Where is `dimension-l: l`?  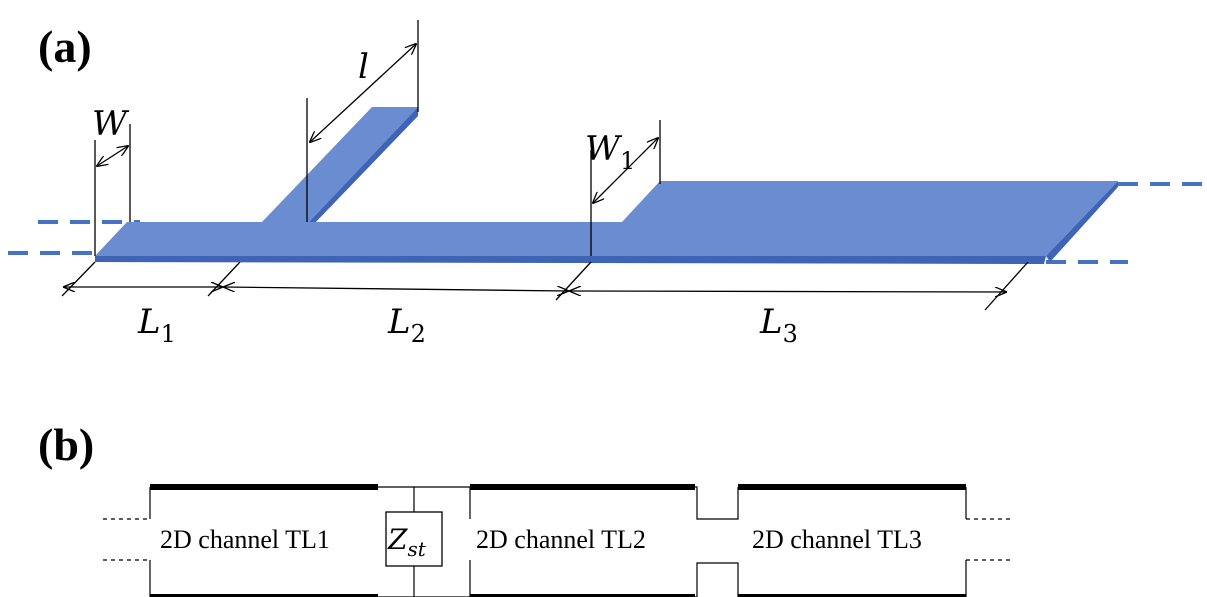 dimension-l: l is located at coordinates (362, 121).